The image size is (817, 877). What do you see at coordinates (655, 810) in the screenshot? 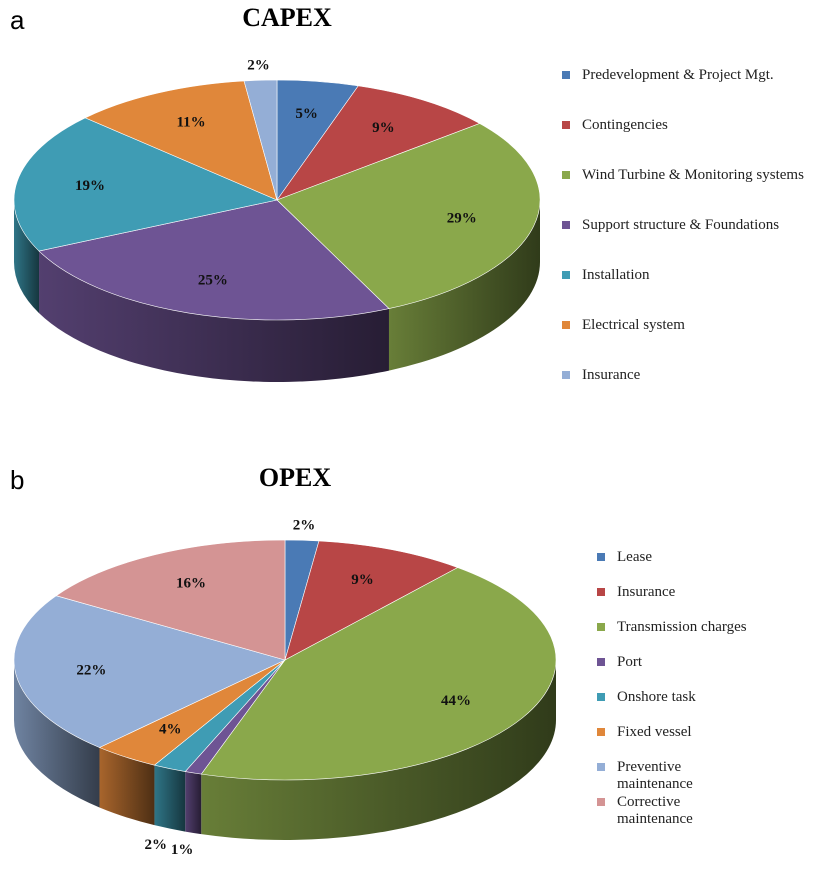
I see `legend-label: Corrective maintenance` at bounding box center [655, 810].